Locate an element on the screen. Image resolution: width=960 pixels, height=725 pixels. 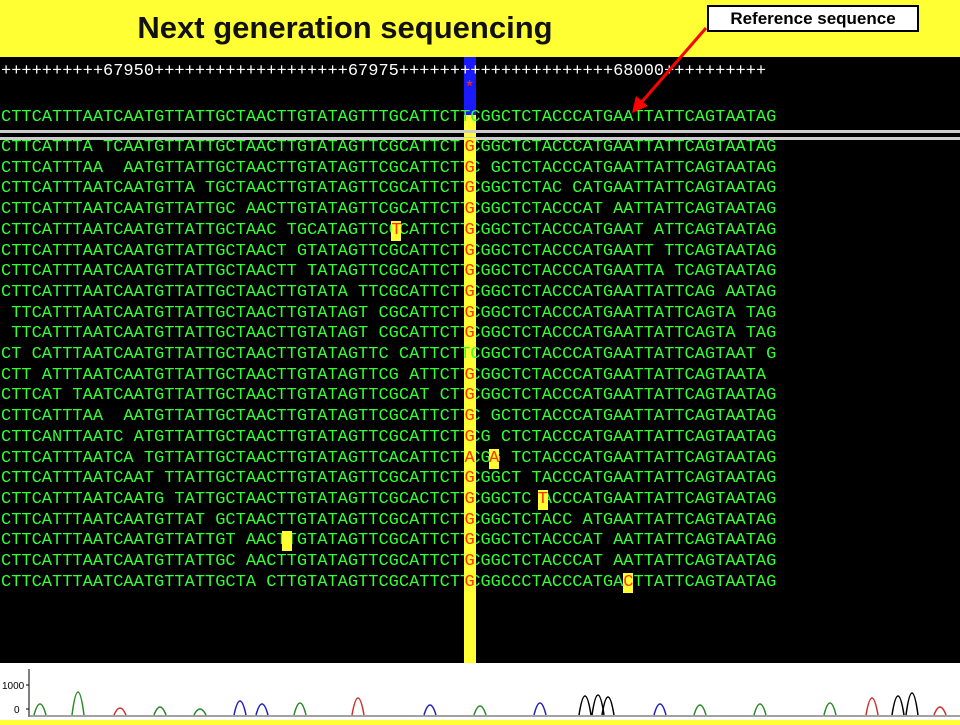
chromatogram-panel: 1000 0 is located at coordinates (480, 691).